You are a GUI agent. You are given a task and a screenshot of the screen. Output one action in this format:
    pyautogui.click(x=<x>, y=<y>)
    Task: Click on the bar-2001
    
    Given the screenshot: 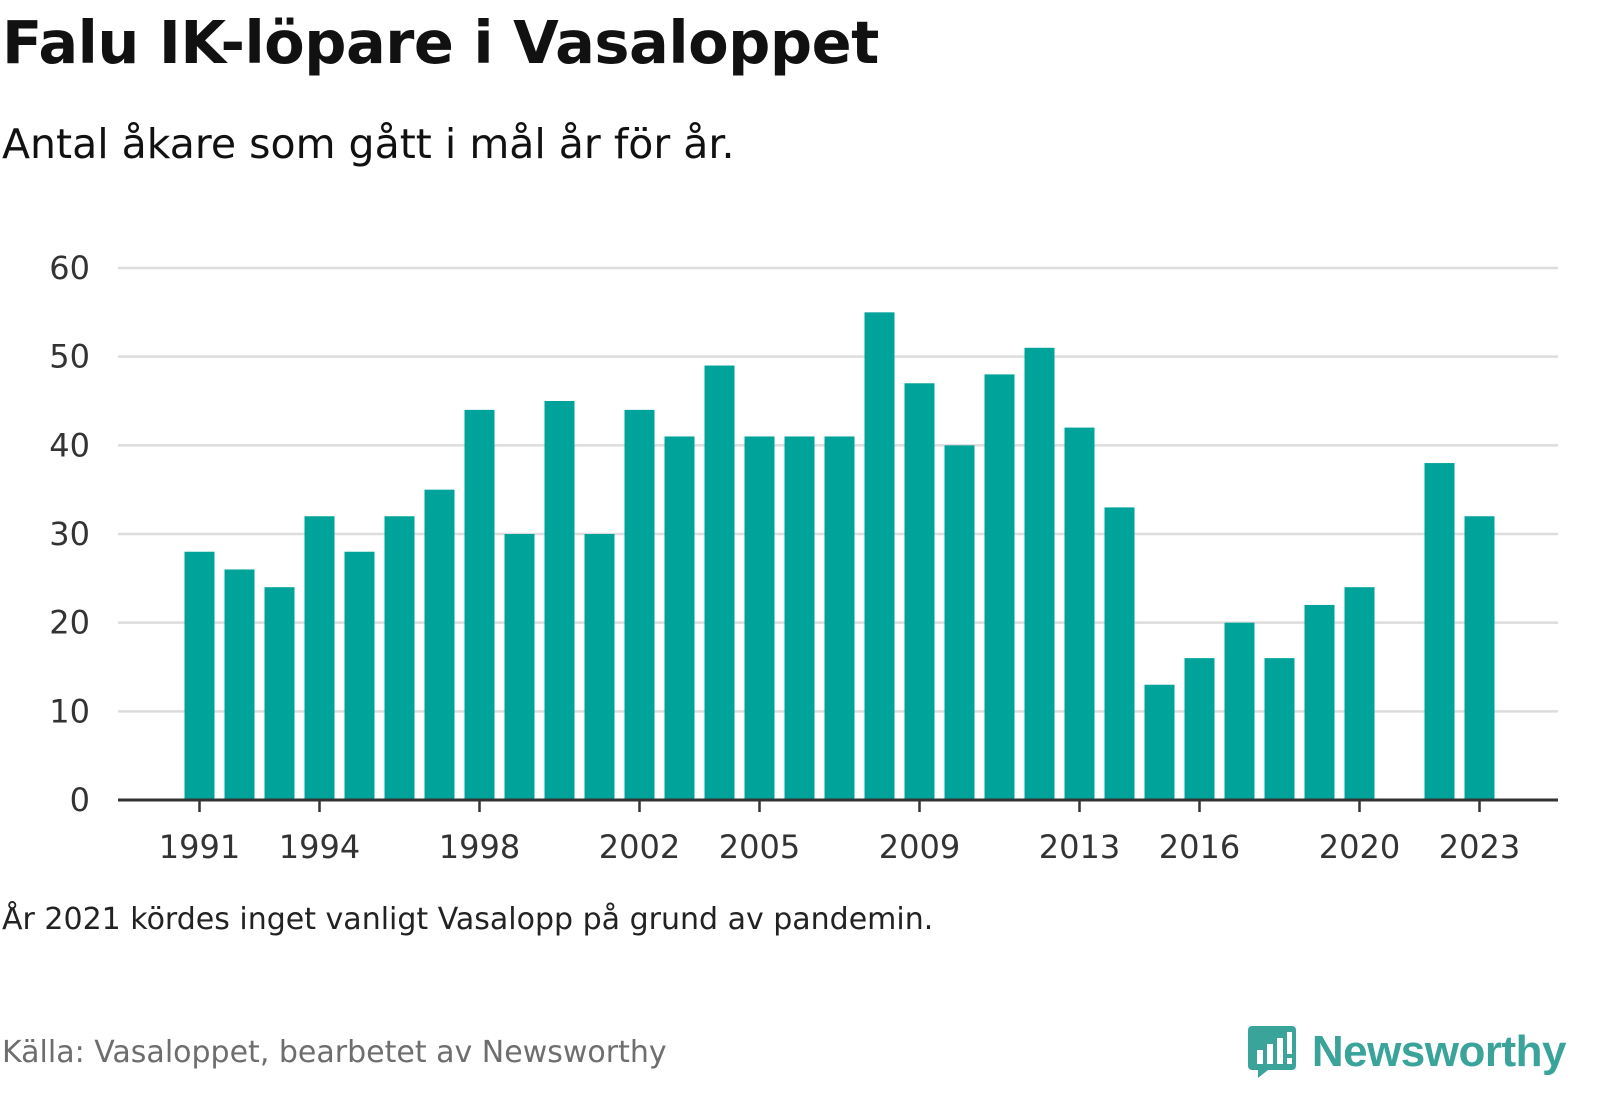 What is the action you would take?
    pyautogui.click(x=599, y=667)
    